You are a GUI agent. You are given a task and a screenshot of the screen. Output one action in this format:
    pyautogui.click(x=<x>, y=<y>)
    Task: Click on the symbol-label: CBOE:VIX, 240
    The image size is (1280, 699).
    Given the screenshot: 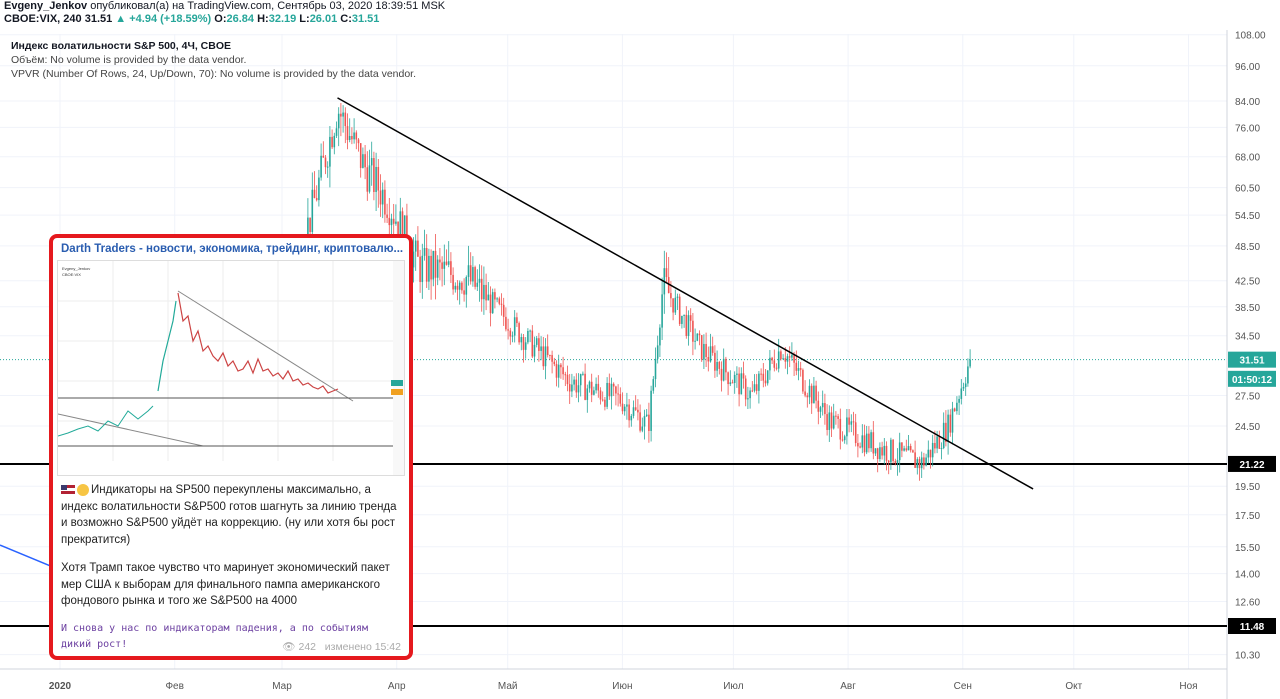 What is the action you would take?
    pyautogui.click(x=43, y=19)
    